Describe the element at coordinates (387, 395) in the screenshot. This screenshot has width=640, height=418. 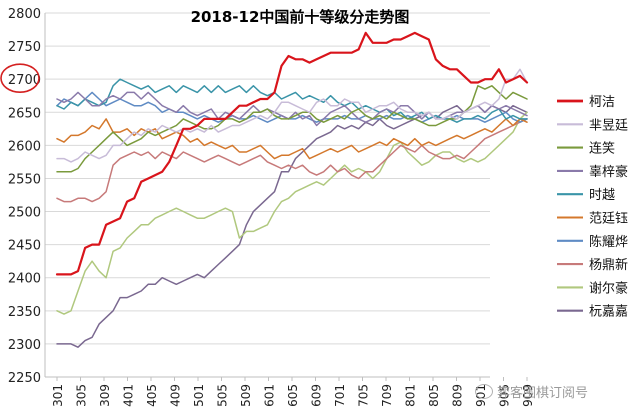
I see `x-tick-label: 709` at that location.